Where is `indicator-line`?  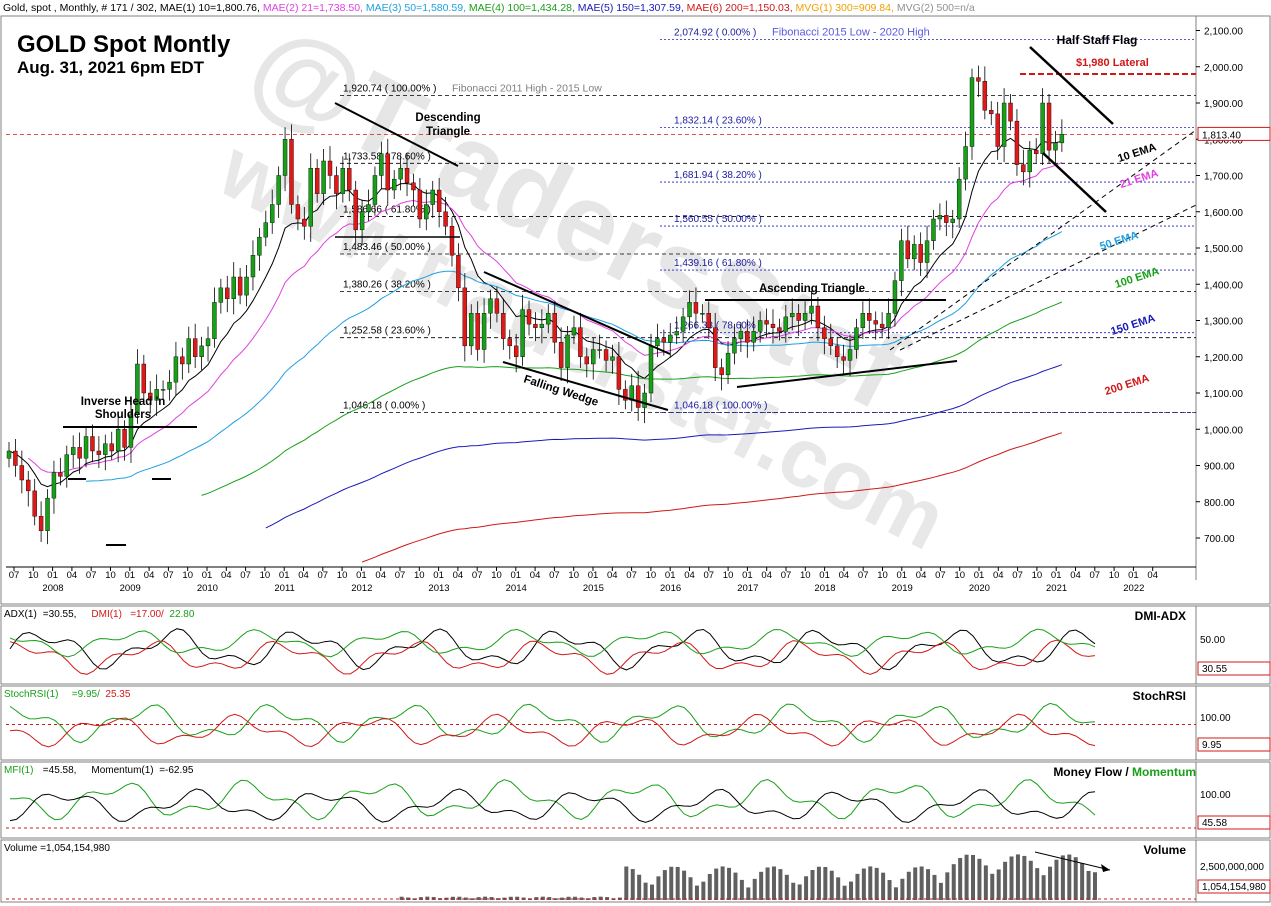
indicator-line is located at coordinates (552, 643).